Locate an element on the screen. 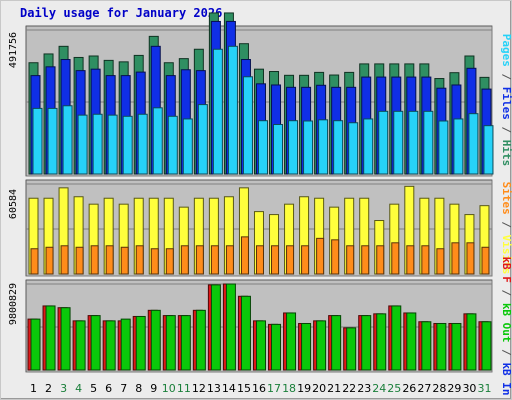 The image size is (512, 400). x-tick-label-day-15: 15 is located at coordinates (244, 388).